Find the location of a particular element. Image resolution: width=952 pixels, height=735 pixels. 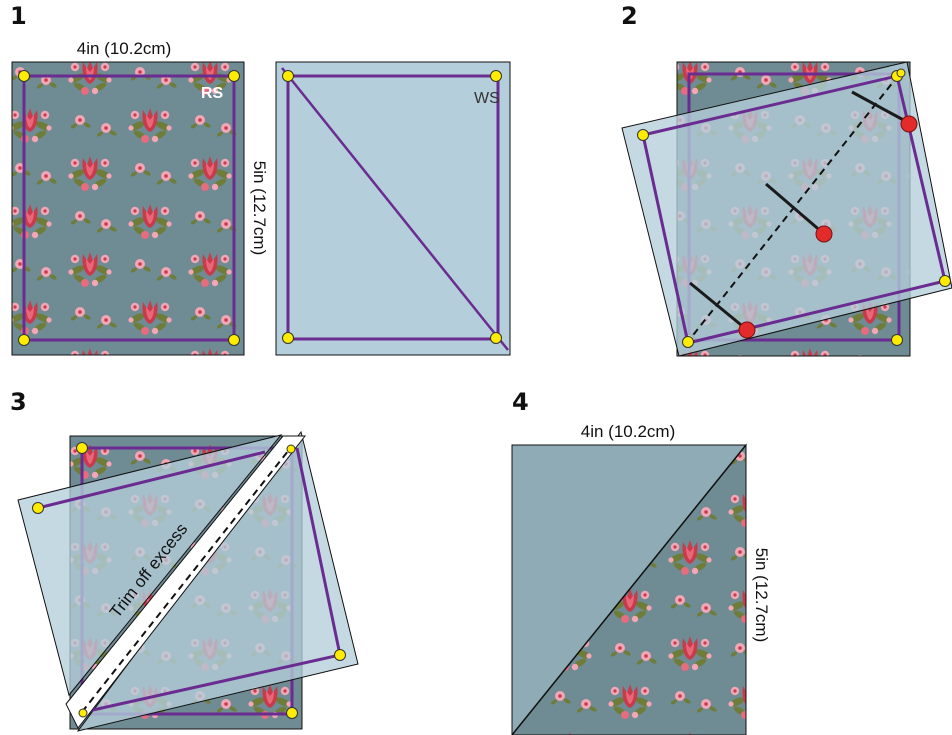

step3-diagonal-fold-line is located at coordinates (187, 579).